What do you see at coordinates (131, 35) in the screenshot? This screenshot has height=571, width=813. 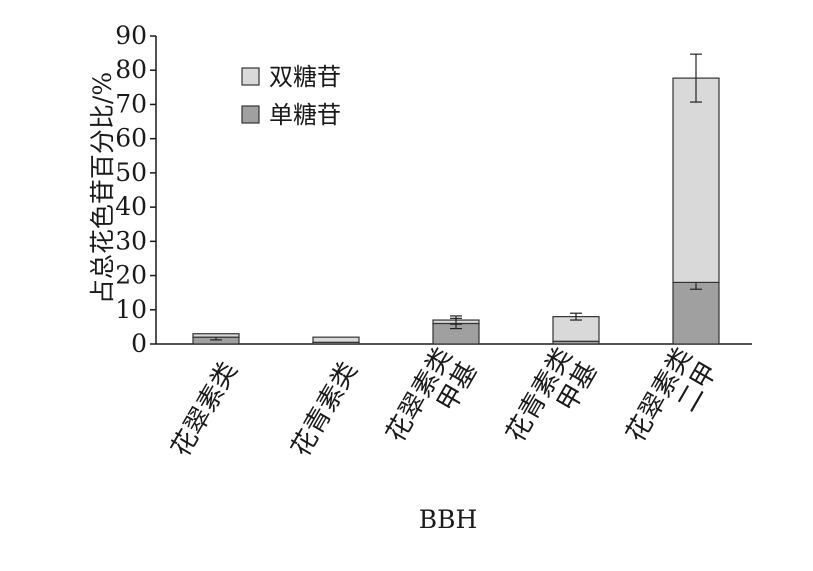 I see `y-tick-label: 90` at bounding box center [131, 35].